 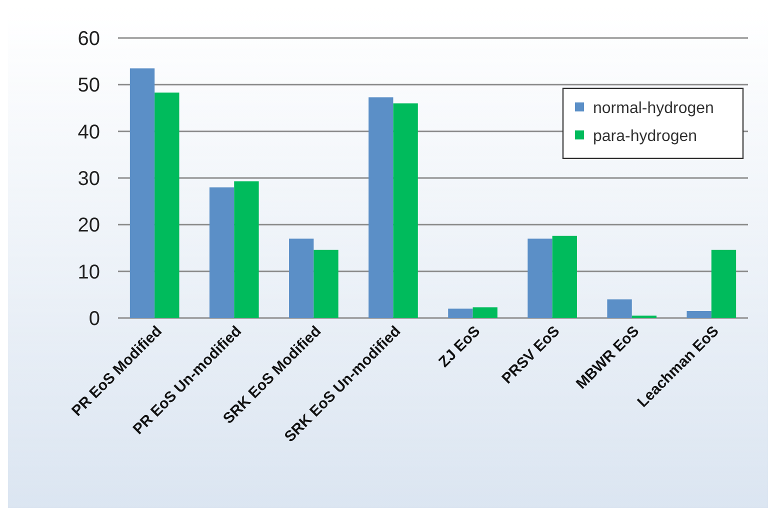 What do you see at coordinates (653, 108) in the screenshot?
I see `legend-label: normal-hydrogen` at bounding box center [653, 108].